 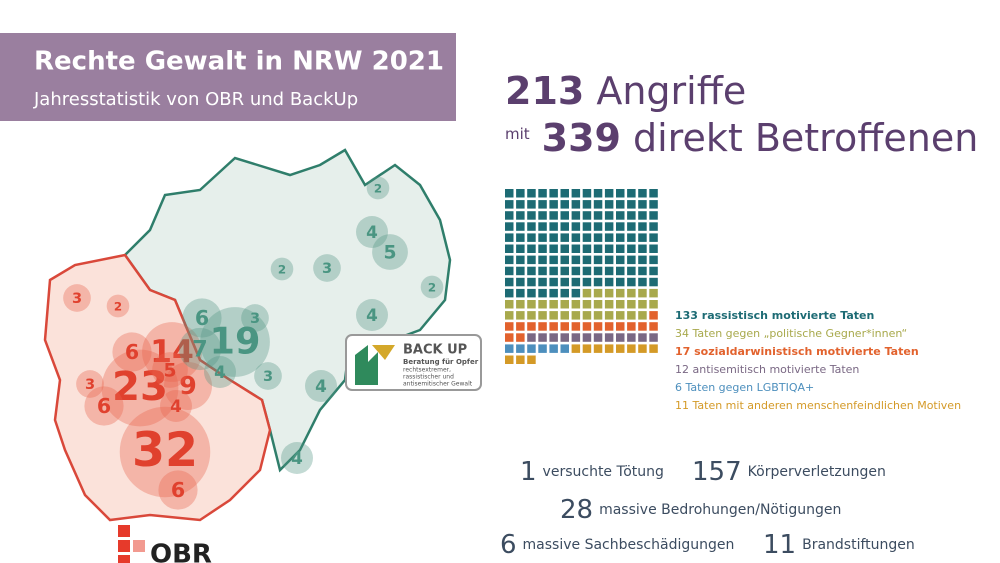 What do you see at coordinates (720, 510) in the screenshot?
I see `stat-label: massive Bedrohungen/Nötigungen` at bounding box center [720, 510].